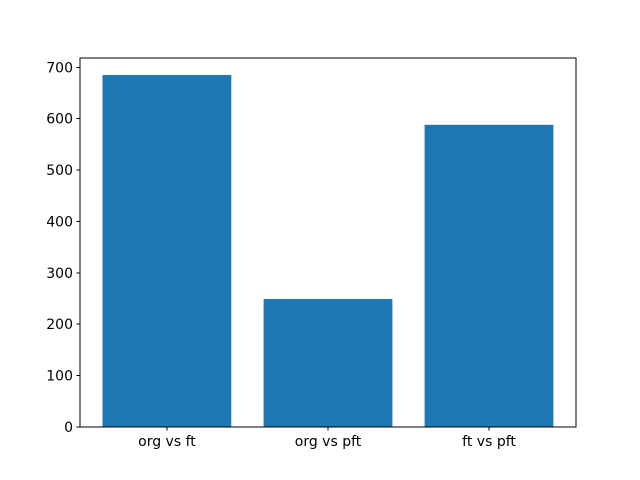 The height and width of the screenshot is (480, 640). Describe the element at coordinates (59, 377) in the screenshot. I see `y-tick-label: 100` at that location.